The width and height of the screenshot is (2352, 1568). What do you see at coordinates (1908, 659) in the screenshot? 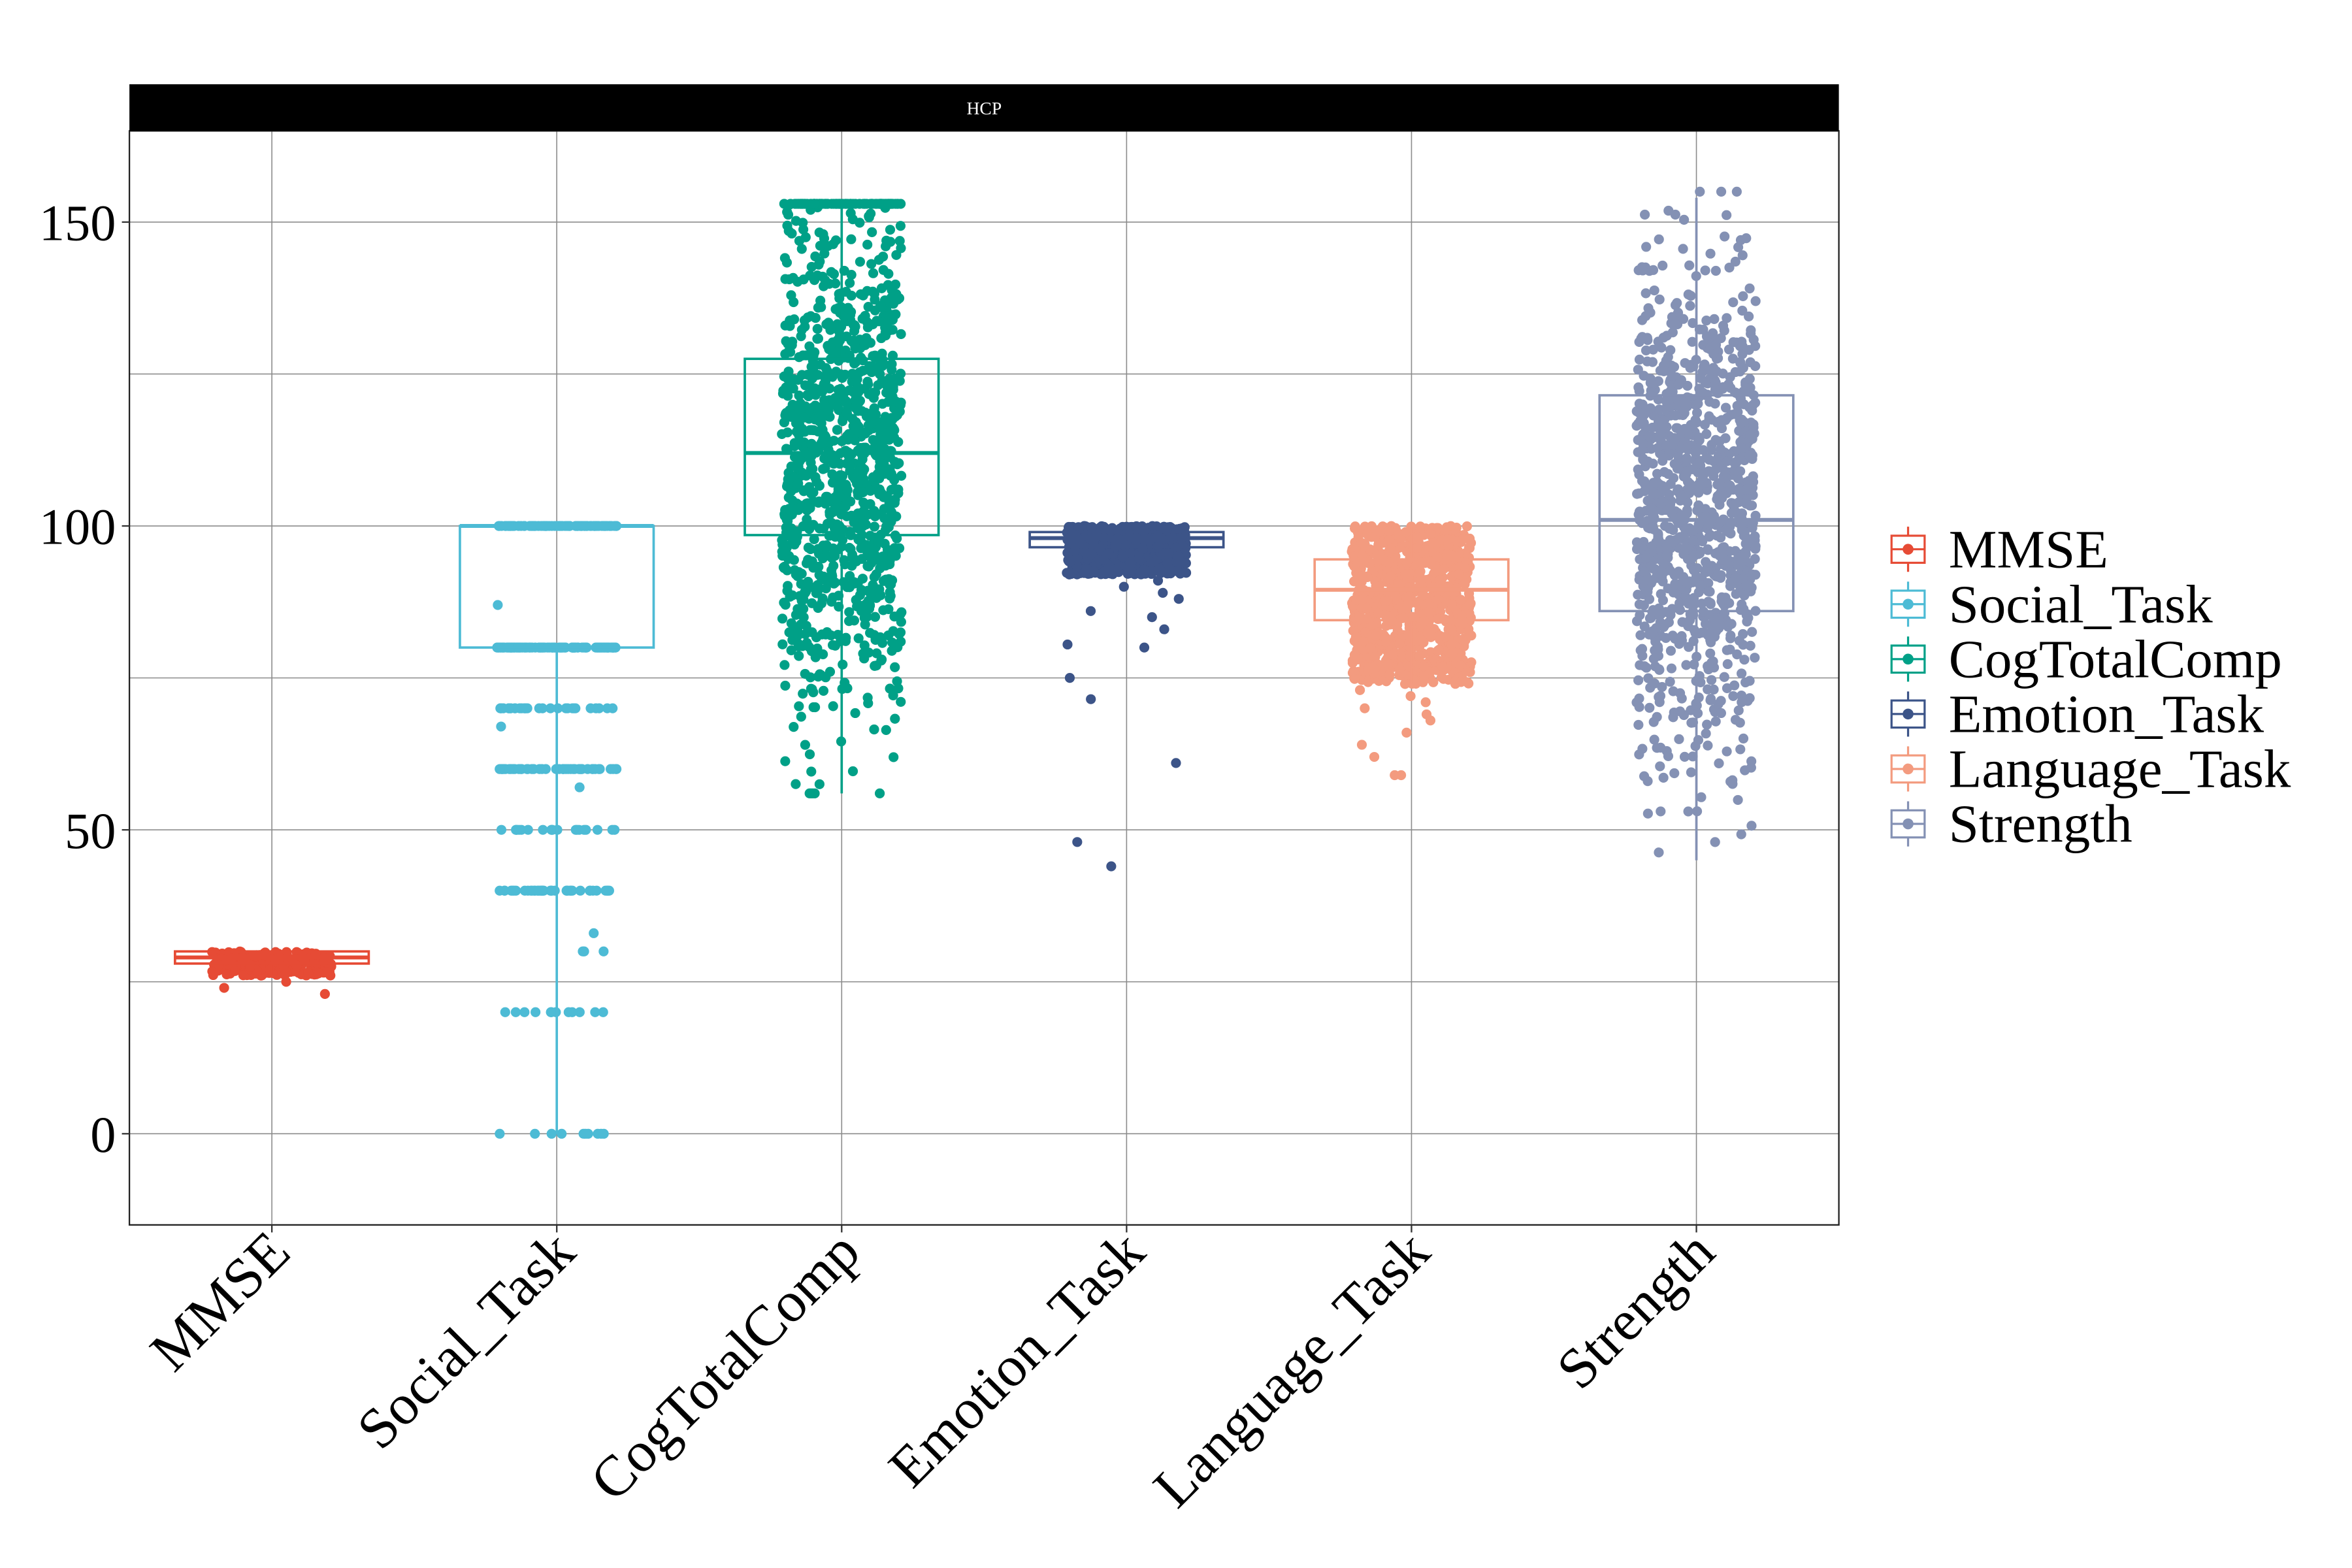
I see `legend-key-point` at bounding box center [1908, 659].